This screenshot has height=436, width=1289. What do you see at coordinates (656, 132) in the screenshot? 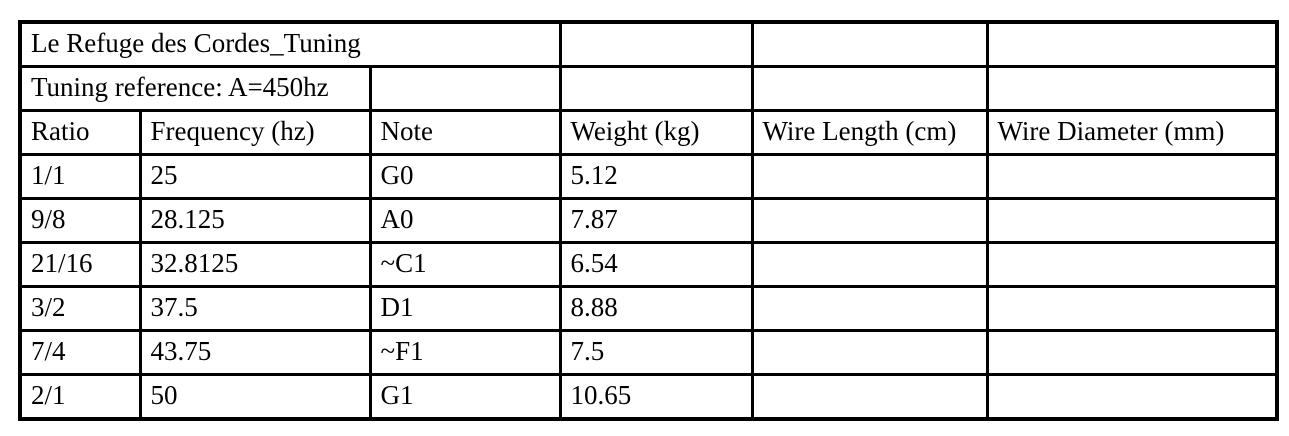
I see `column-header-weight: Weight (kg)` at bounding box center [656, 132].